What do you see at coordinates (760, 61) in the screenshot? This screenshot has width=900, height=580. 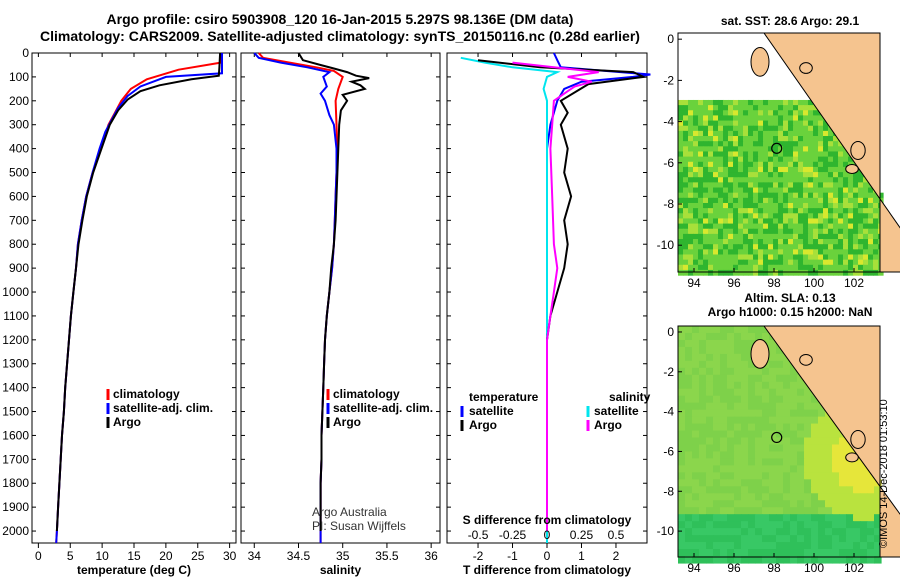 I see `sst_map-island` at bounding box center [760, 61].